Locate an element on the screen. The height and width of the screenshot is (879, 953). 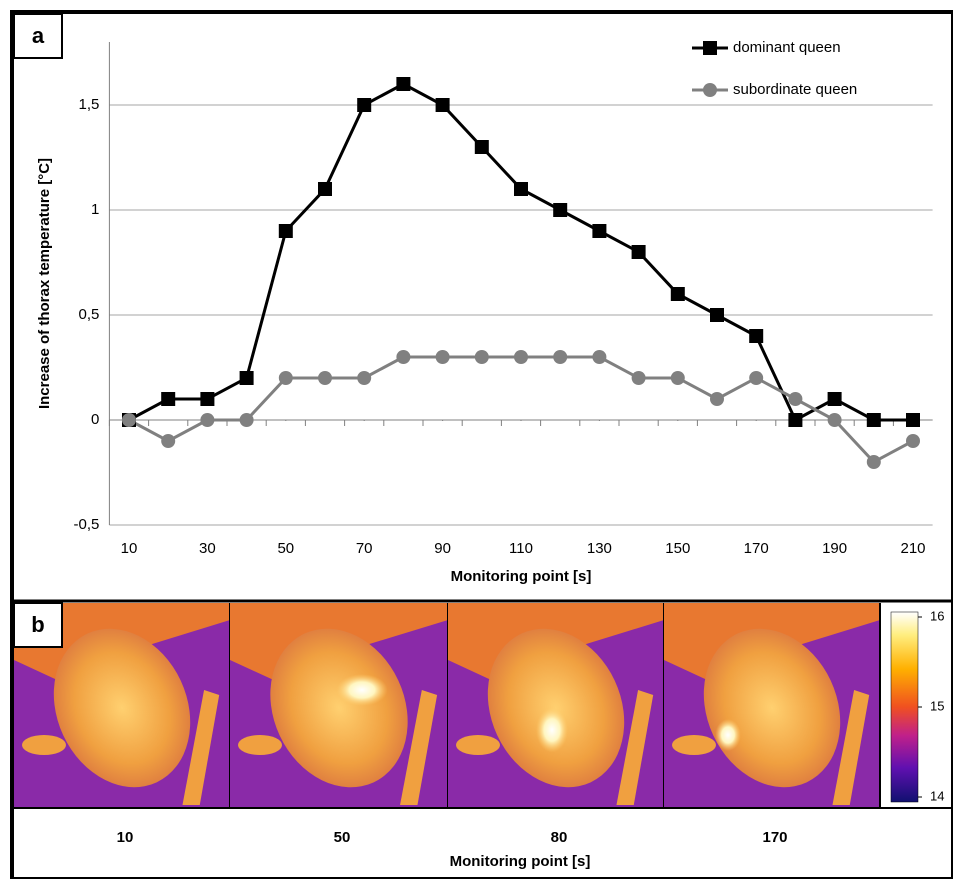
x-tick-label: 50 is located at coordinates (285, 548).